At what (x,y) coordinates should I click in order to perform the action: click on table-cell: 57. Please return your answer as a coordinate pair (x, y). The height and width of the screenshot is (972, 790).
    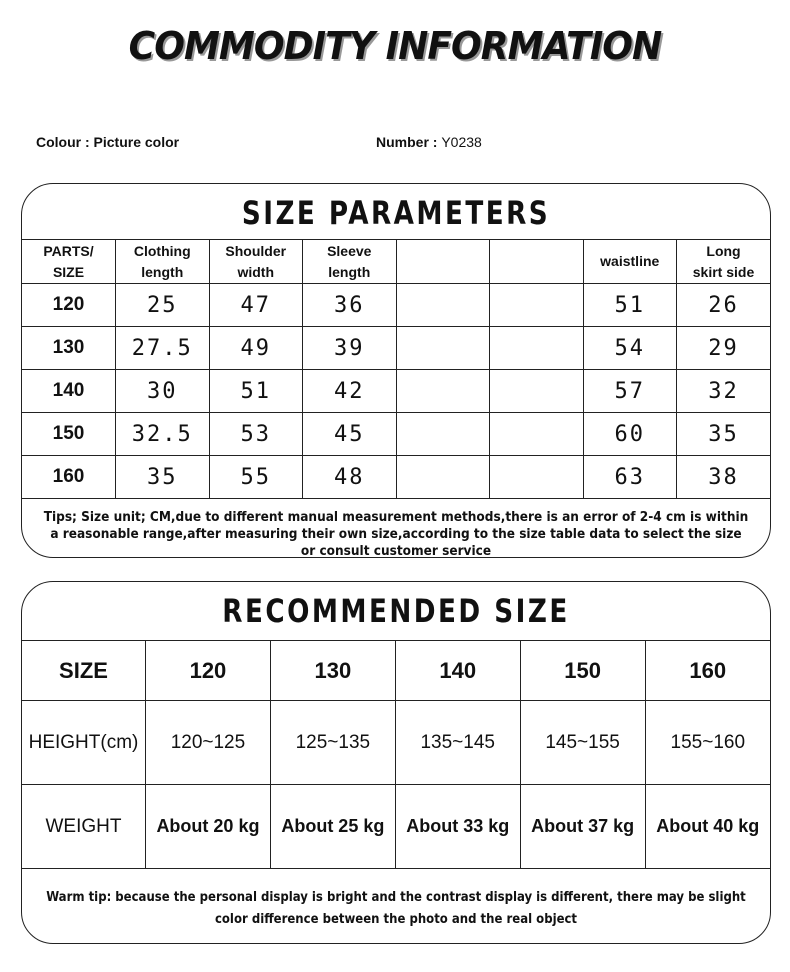
    Looking at the image, I should click on (629, 391).